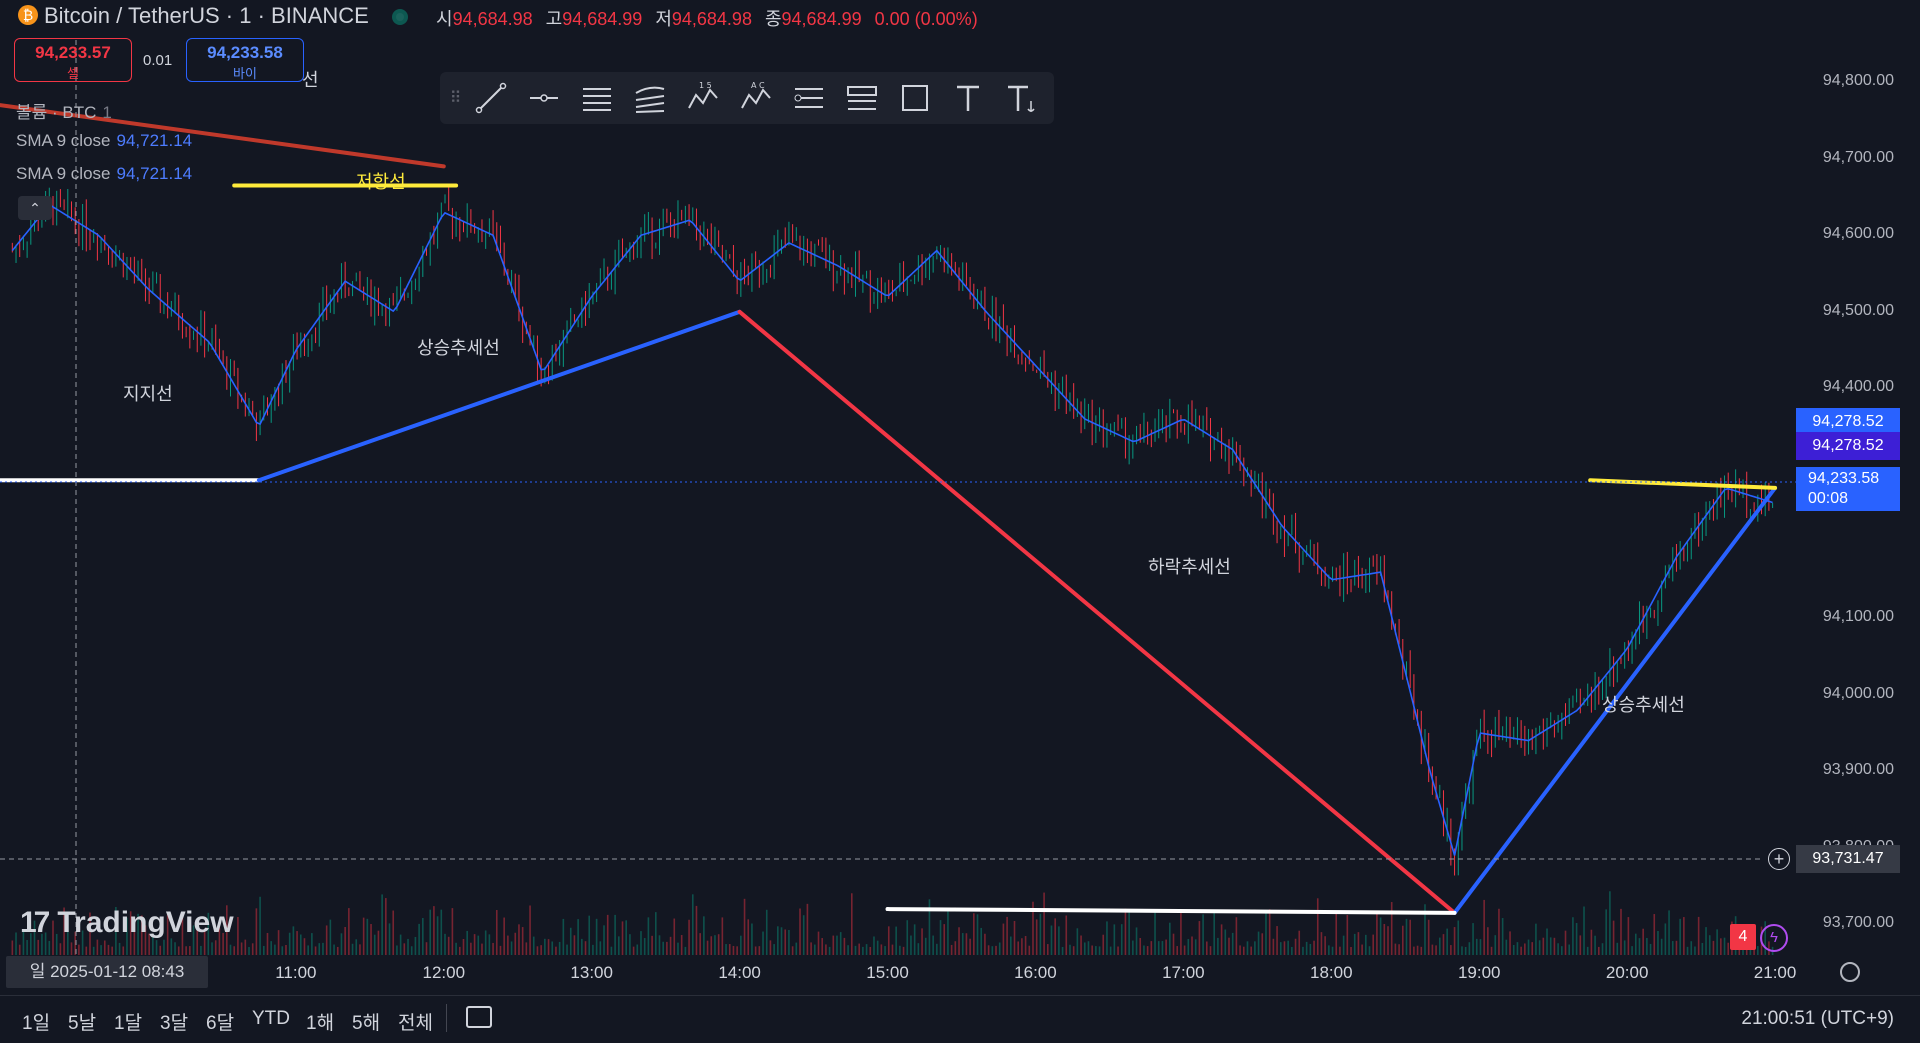 The image size is (1920, 1043). I want to click on anchored-text-icon, so click(1020, 98).